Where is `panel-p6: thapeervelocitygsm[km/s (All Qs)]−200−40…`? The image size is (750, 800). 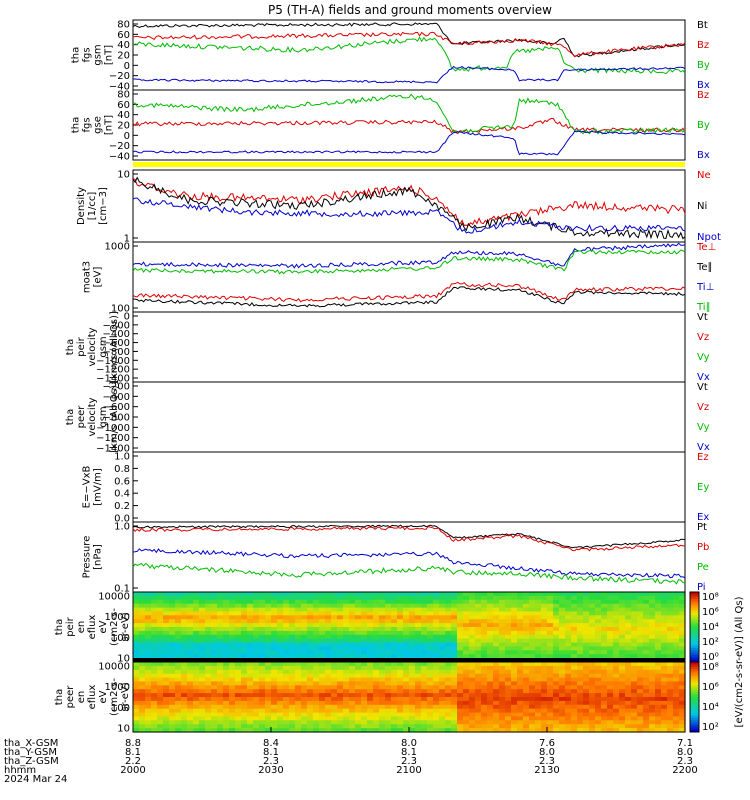
panel-p6: thapeervelocitygsm[km/s (All Qs)]−200−40… is located at coordinates (387, 417).